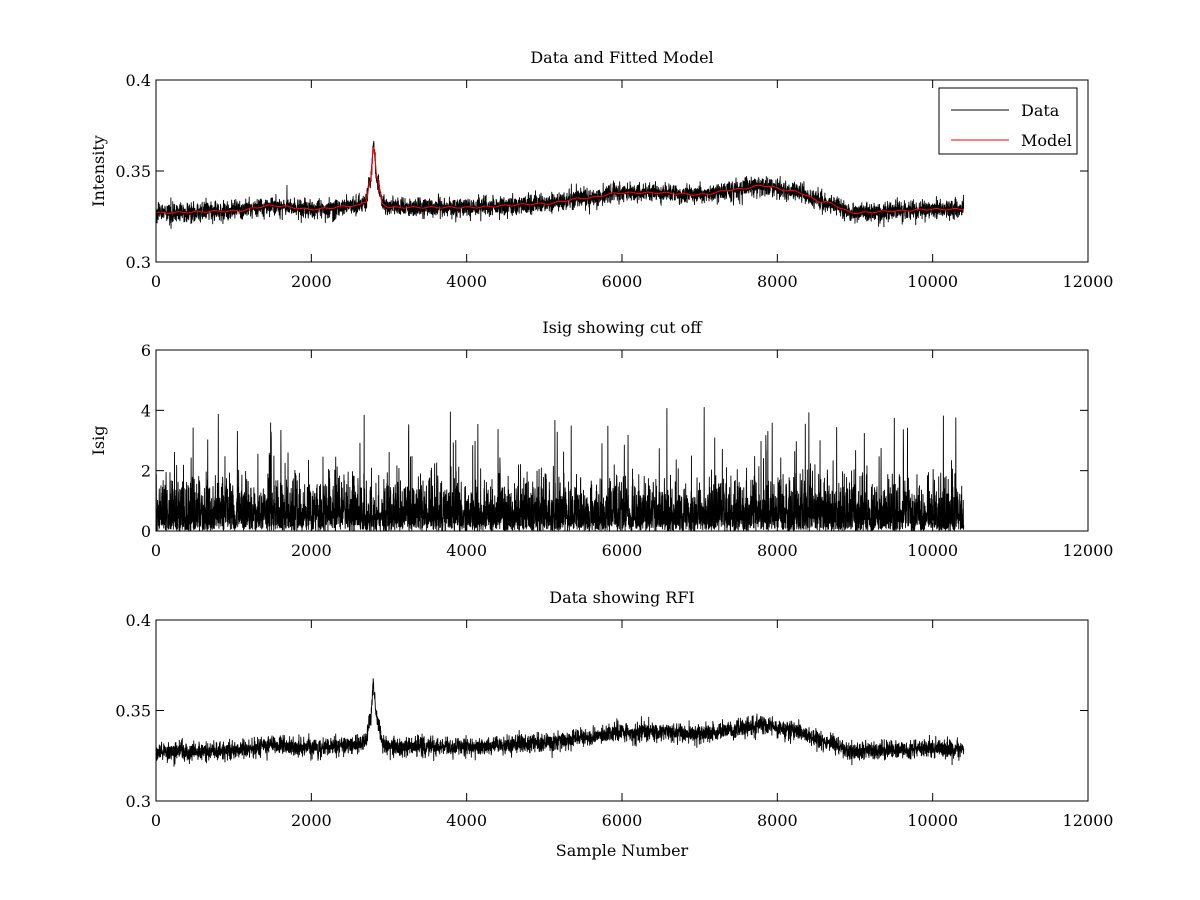  What do you see at coordinates (622, 850) in the screenshot?
I see `x-axis-label: Sample Number` at bounding box center [622, 850].